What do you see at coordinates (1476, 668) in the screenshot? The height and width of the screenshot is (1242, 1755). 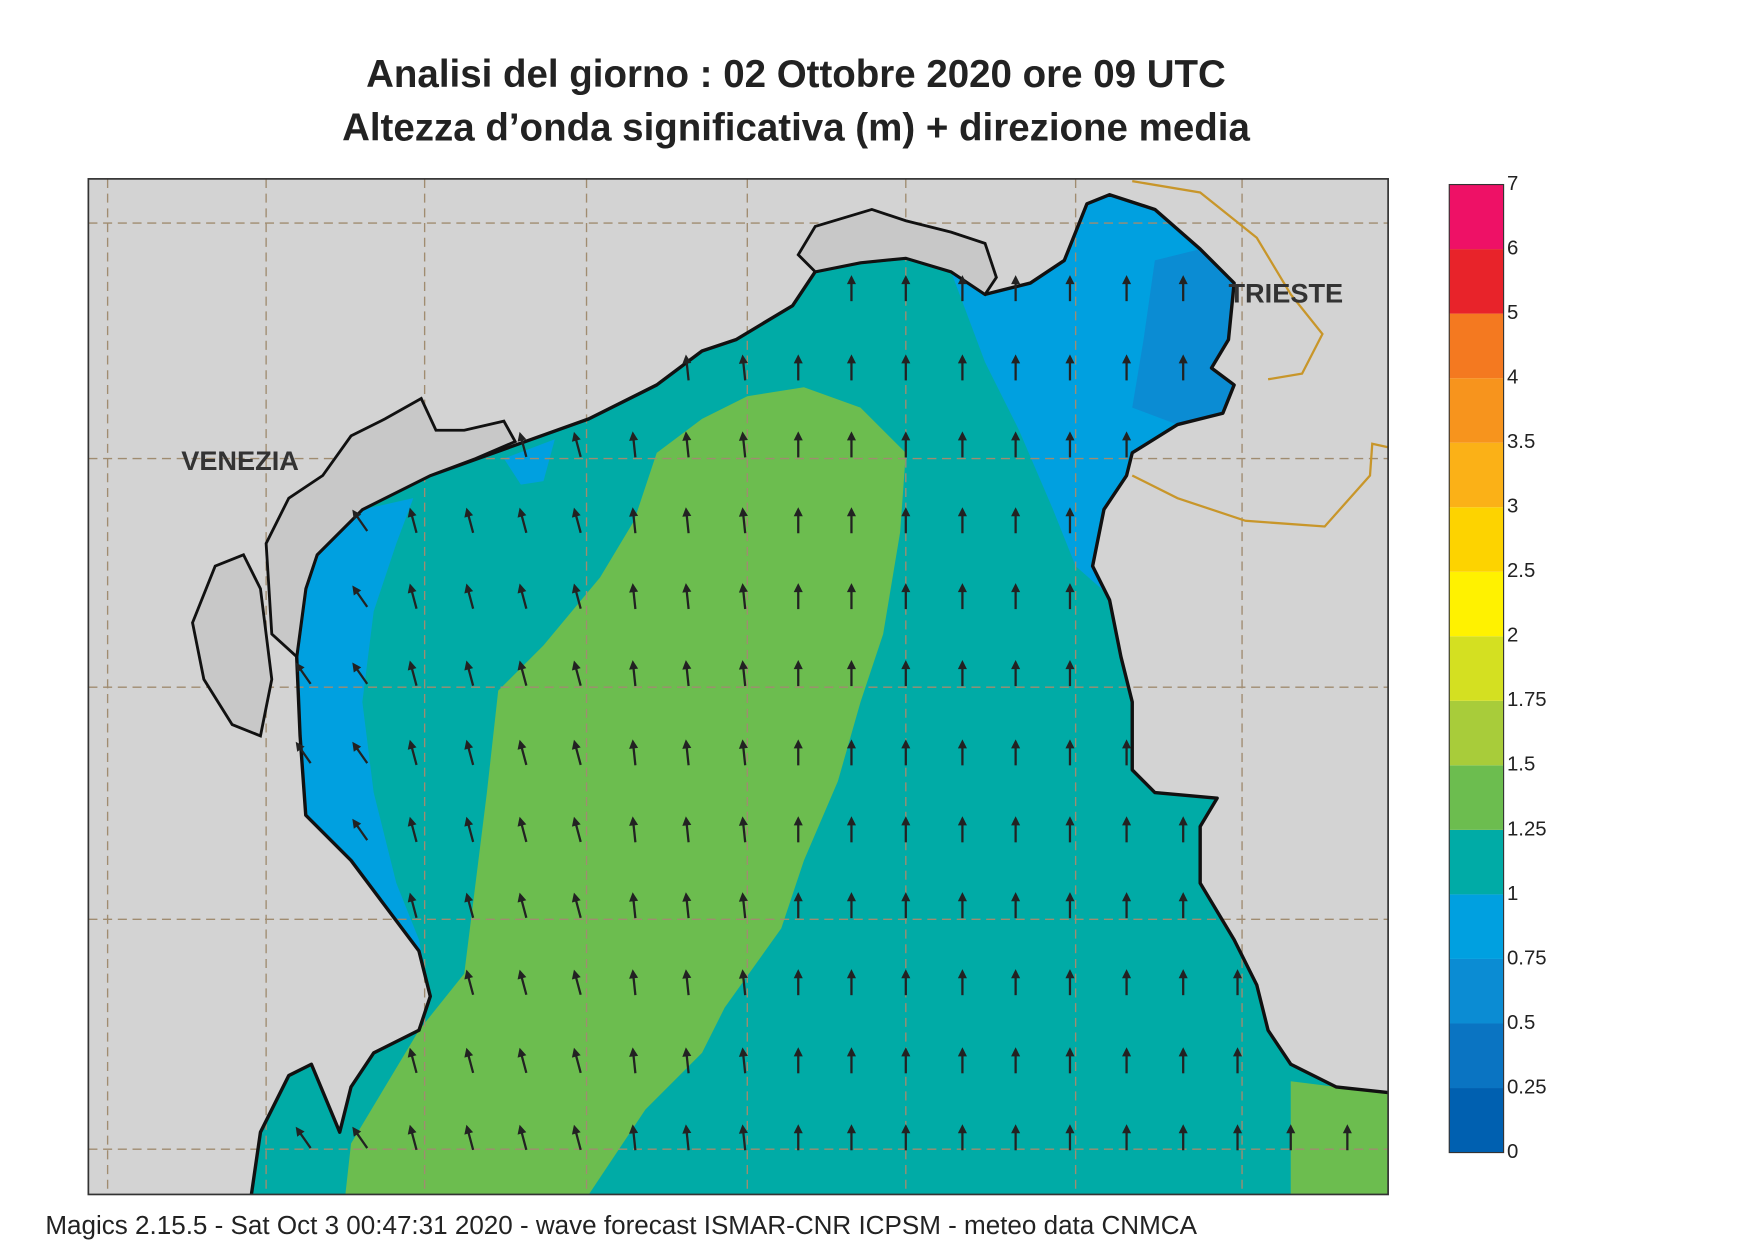 I see `colorbar-frame` at bounding box center [1476, 668].